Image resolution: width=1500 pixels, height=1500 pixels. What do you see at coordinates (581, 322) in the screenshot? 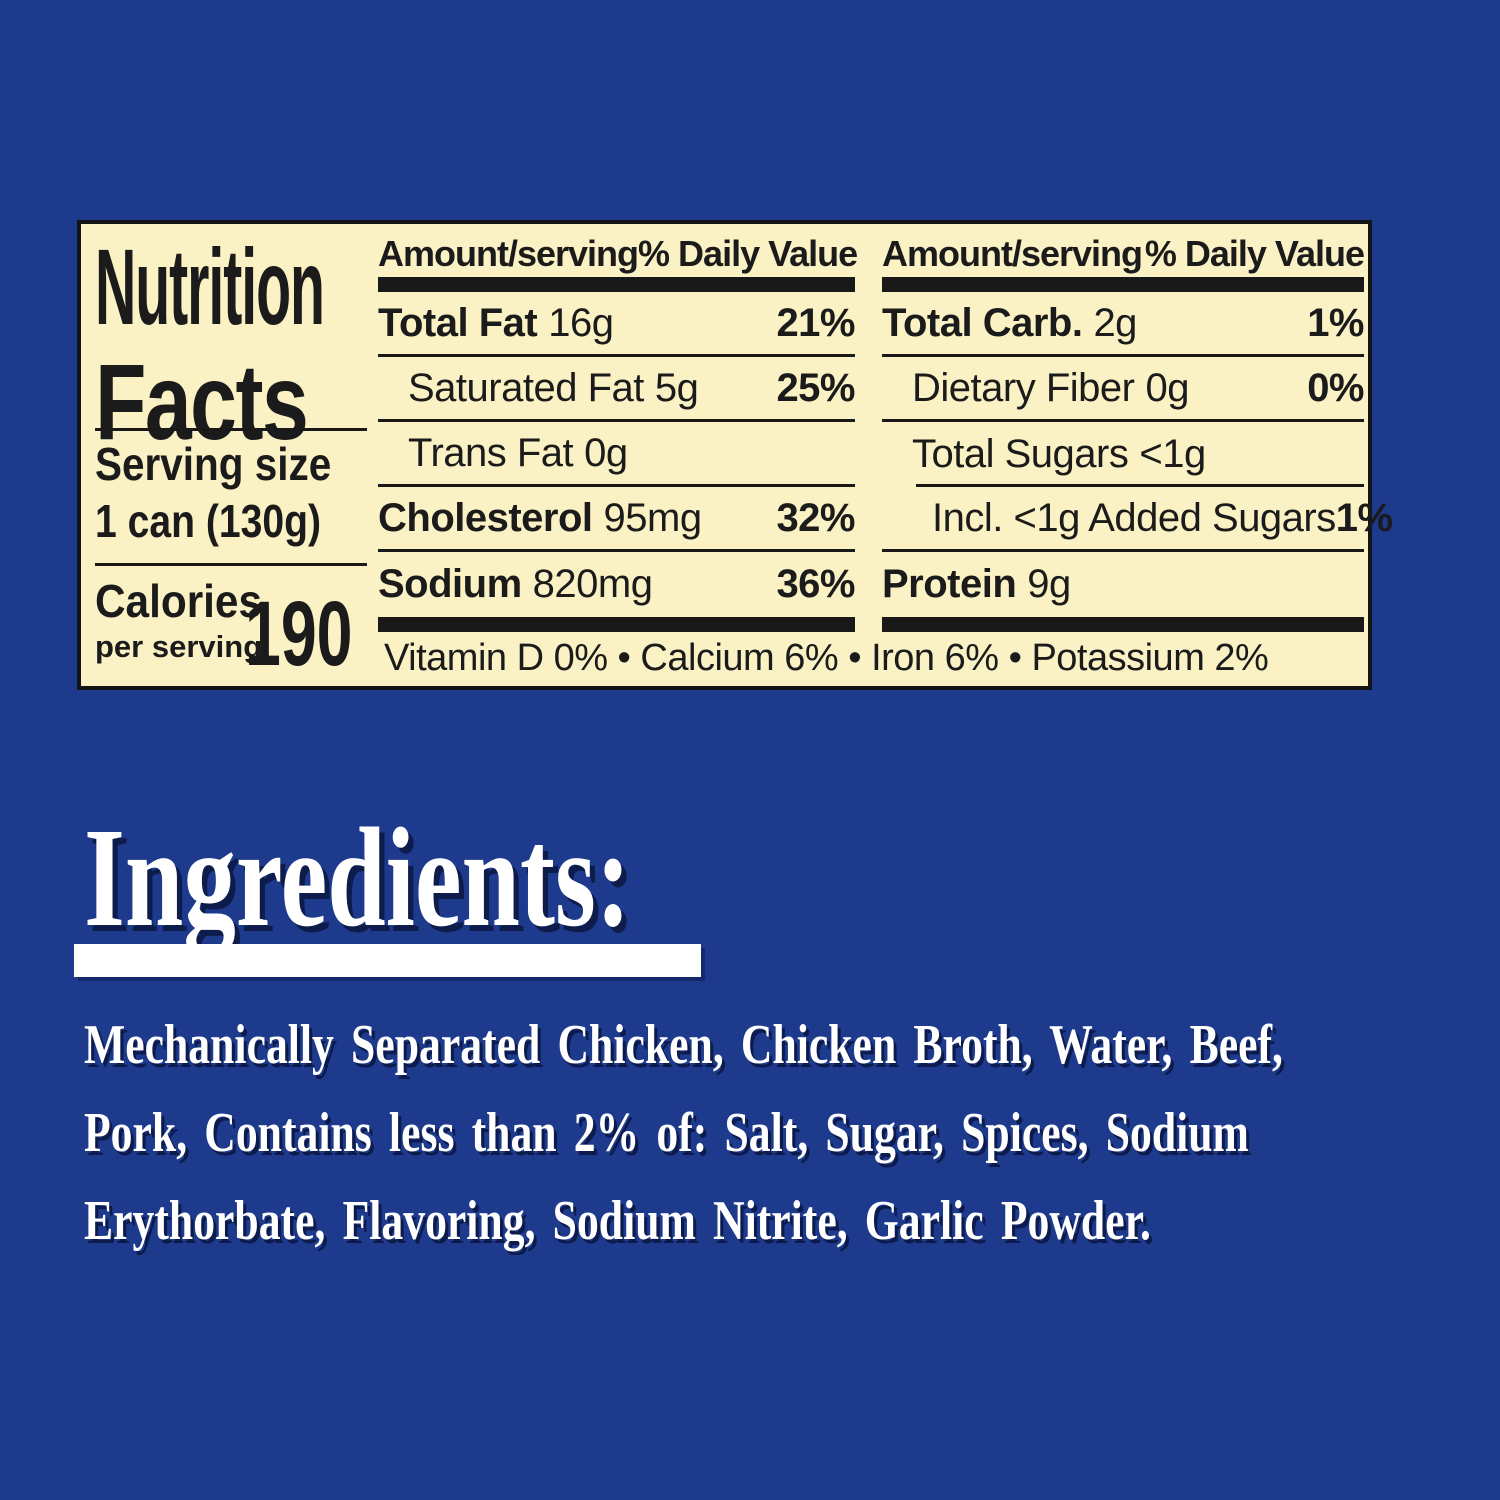
I see `nutrient-amount: 16g` at bounding box center [581, 322].